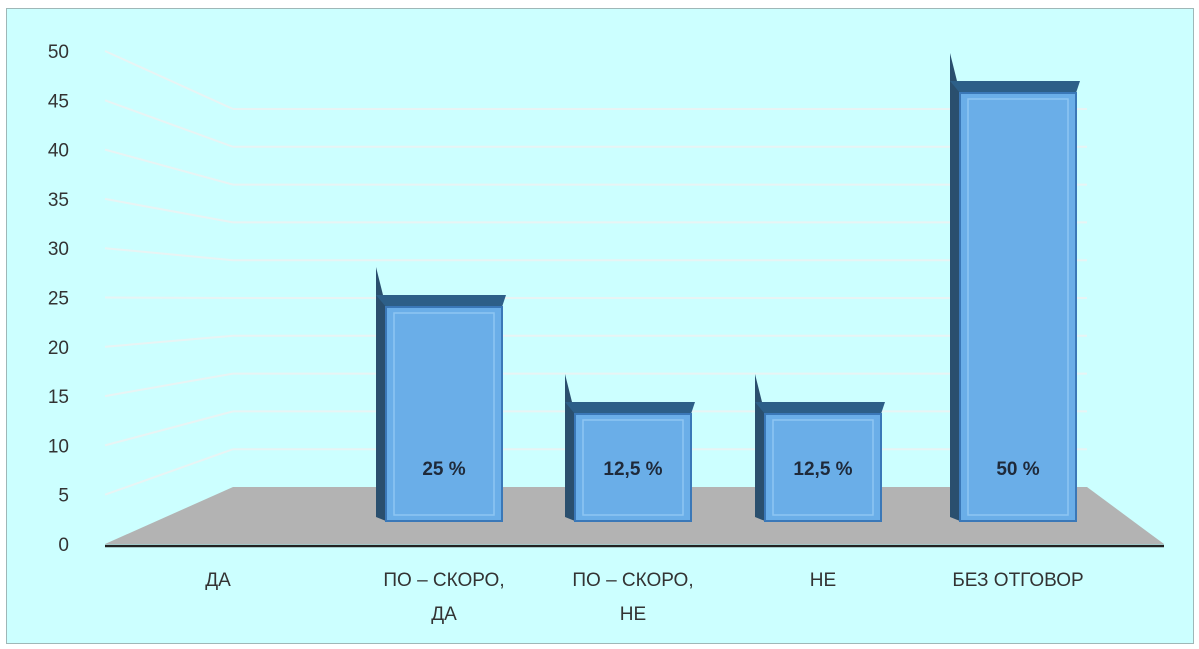 The height and width of the screenshot is (649, 1199). I want to click on y-tick-label: 40, so click(58, 151).